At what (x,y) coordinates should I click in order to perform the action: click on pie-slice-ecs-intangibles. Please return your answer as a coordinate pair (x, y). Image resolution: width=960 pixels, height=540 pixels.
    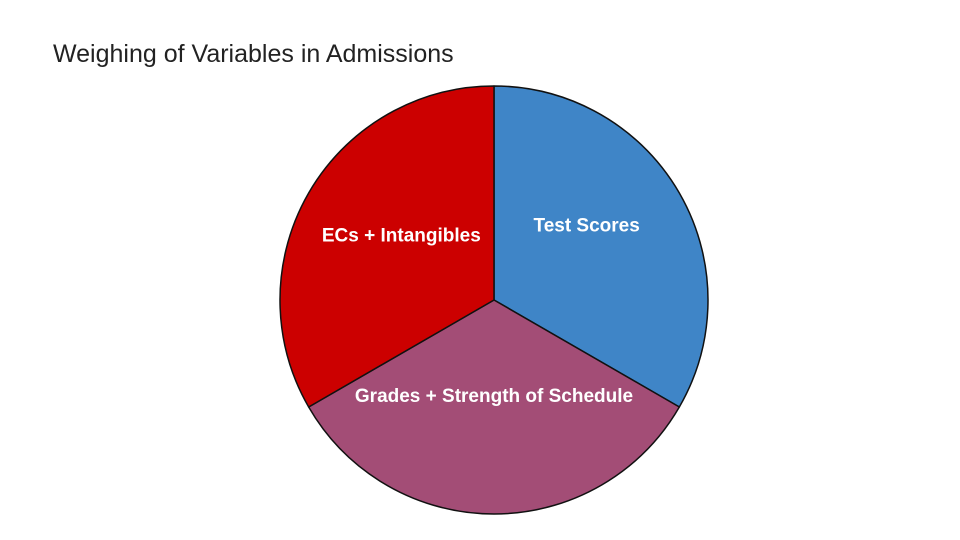
    Looking at the image, I should click on (387, 246).